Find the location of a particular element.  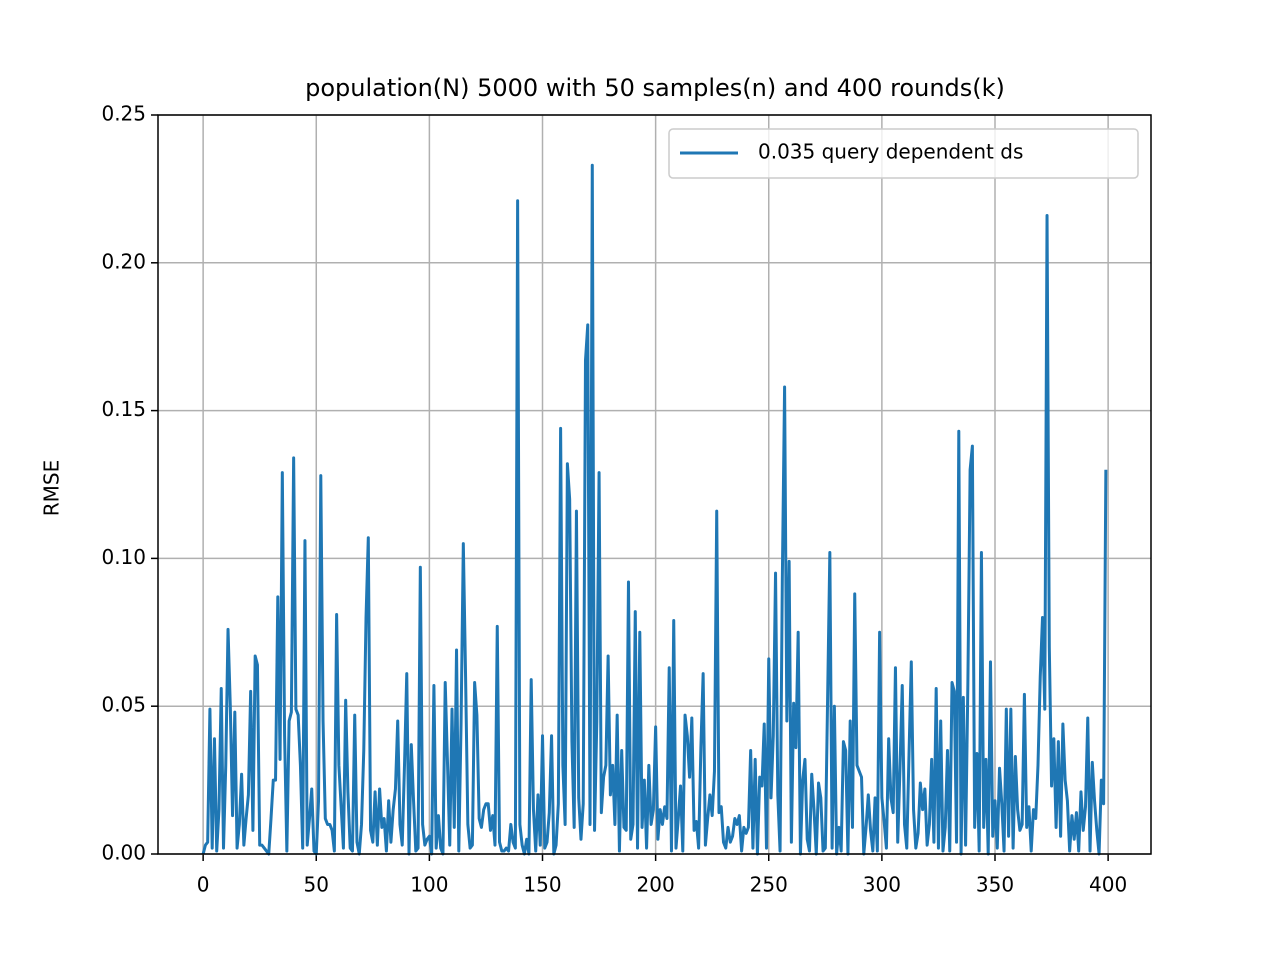

x-tick-label: 150 is located at coordinates (542, 885).